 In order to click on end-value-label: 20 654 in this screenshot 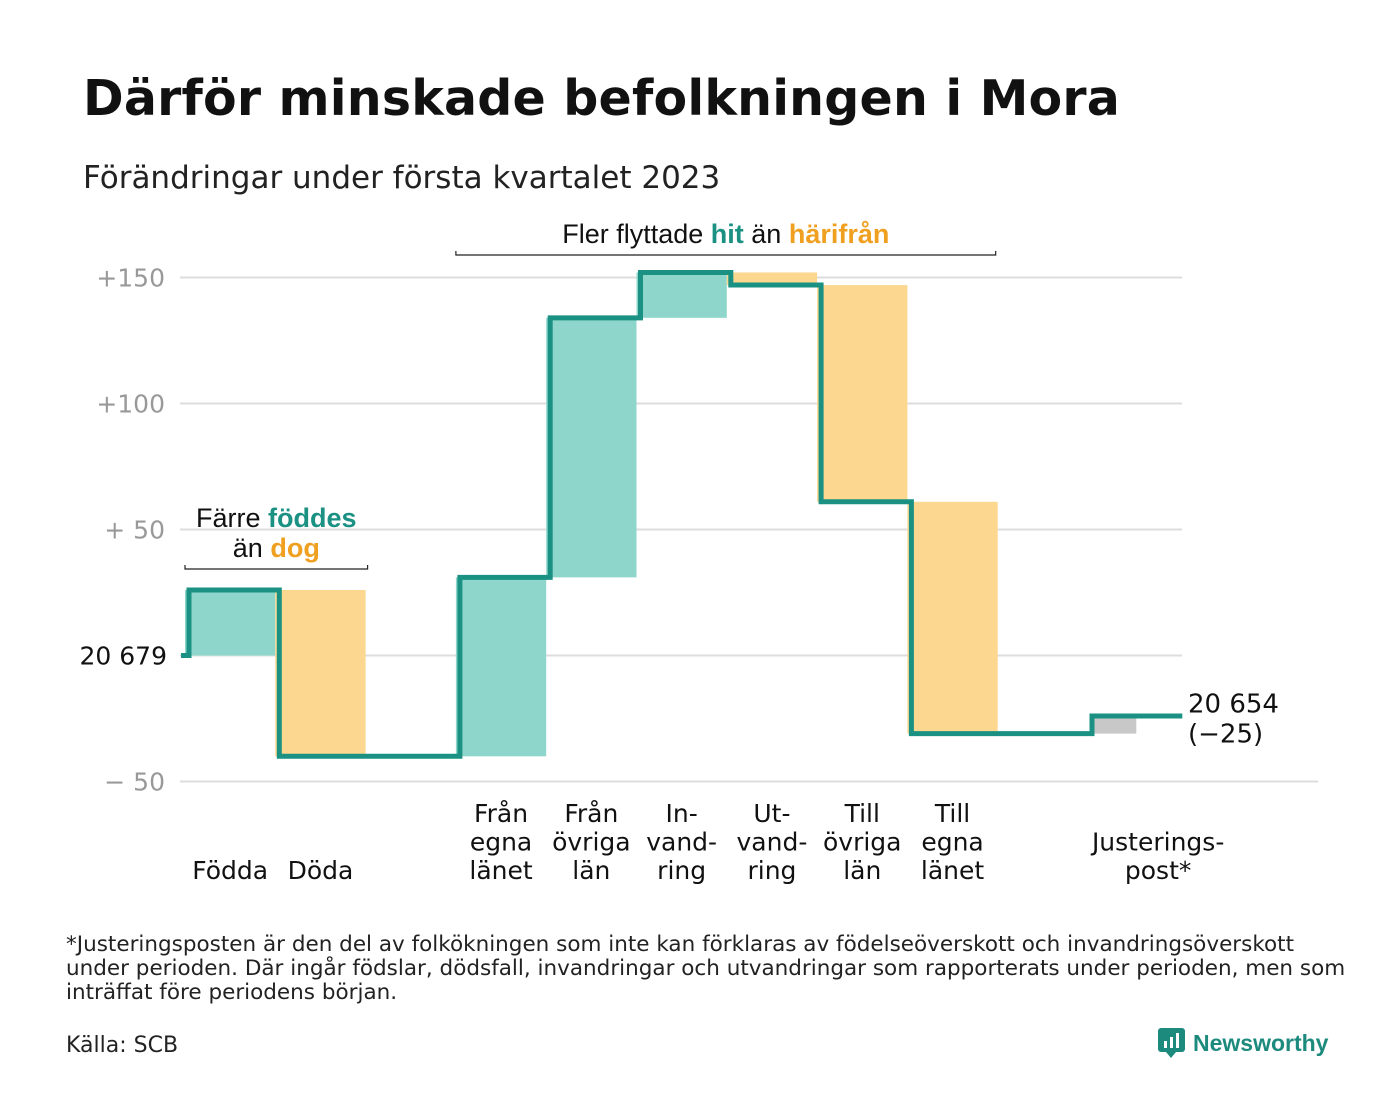, I will do `click(1233, 705)`.